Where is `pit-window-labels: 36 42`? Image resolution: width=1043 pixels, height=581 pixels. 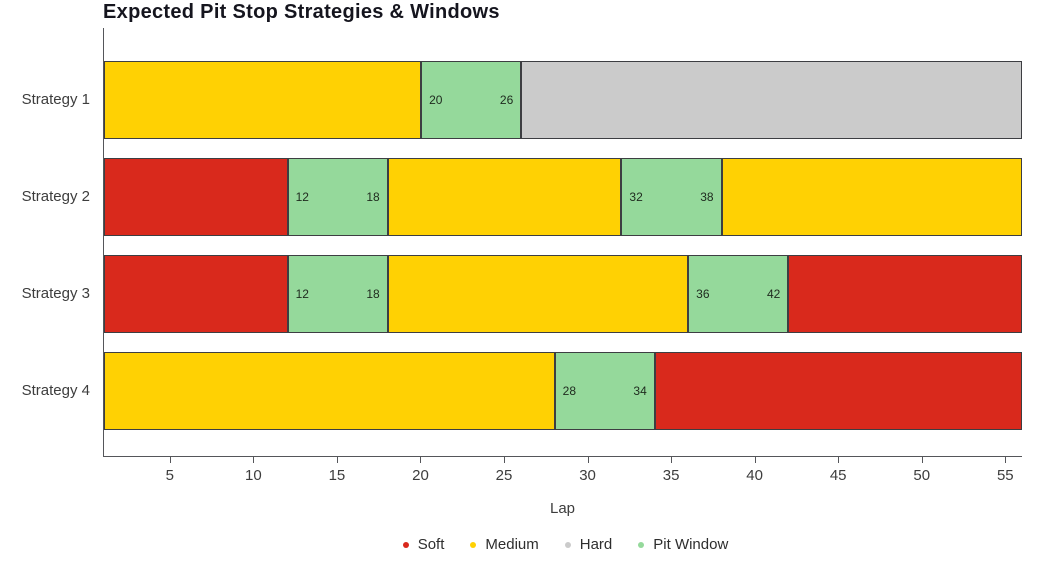 pit-window-labels: 36 42 is located at coordinates (738, 294).